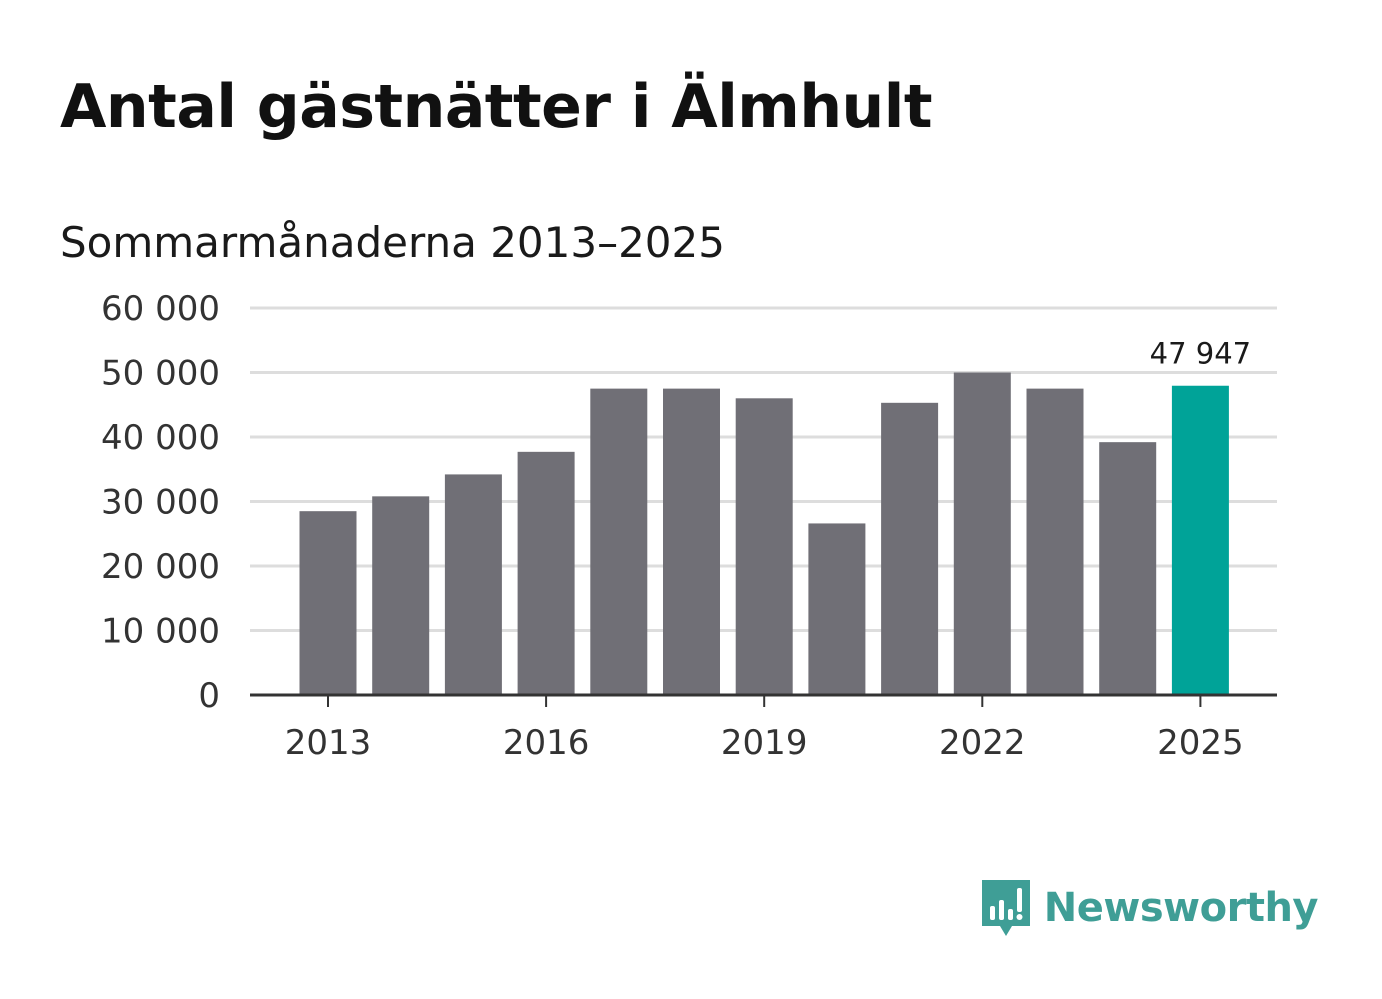 The width and height of the screenshot is (1382, 999). I want to click on newsworthy-logo-icon, so click(1005, 908).